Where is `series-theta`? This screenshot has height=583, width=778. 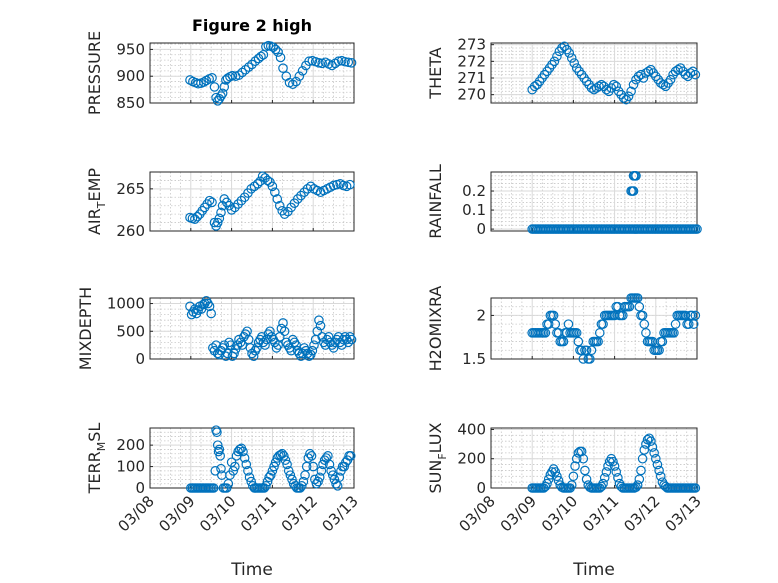 series-theta is located at coordinates (614, 73).